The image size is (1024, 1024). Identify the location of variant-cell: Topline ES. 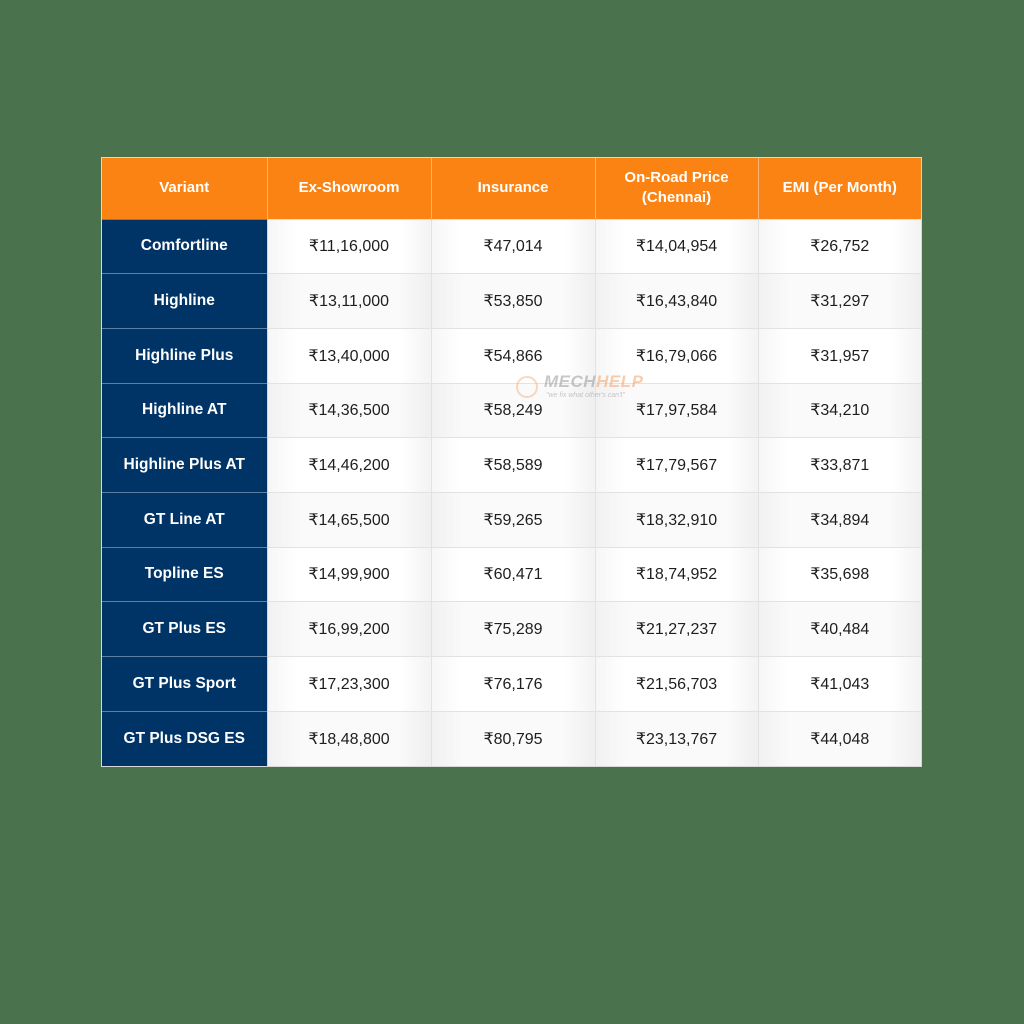
(185, 574).